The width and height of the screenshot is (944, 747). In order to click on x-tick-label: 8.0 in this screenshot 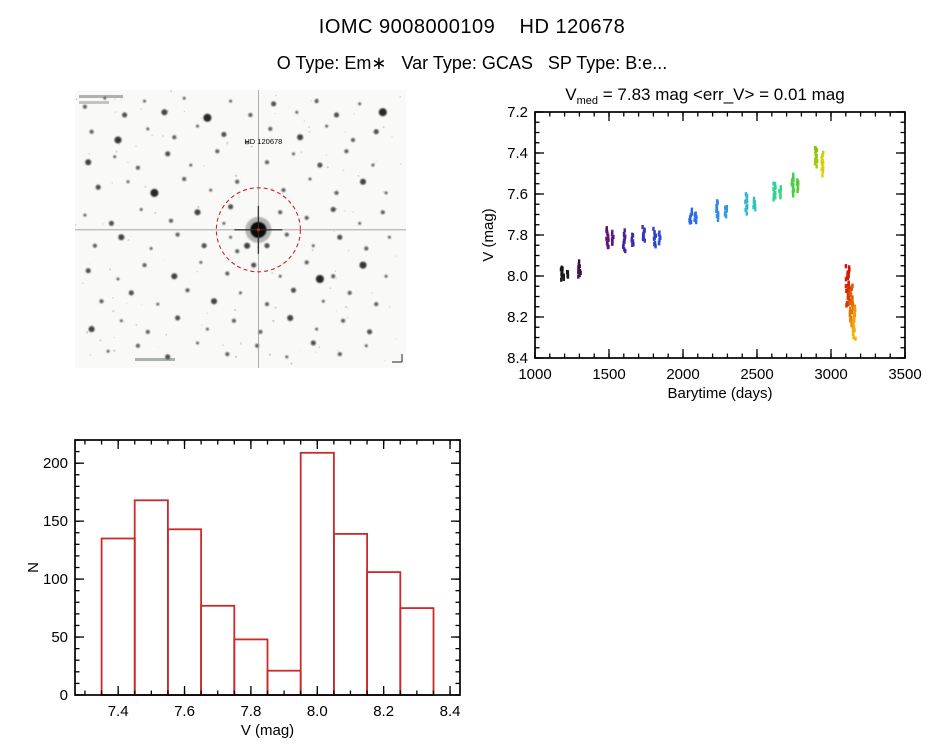, I will do `click(317, 711)`.